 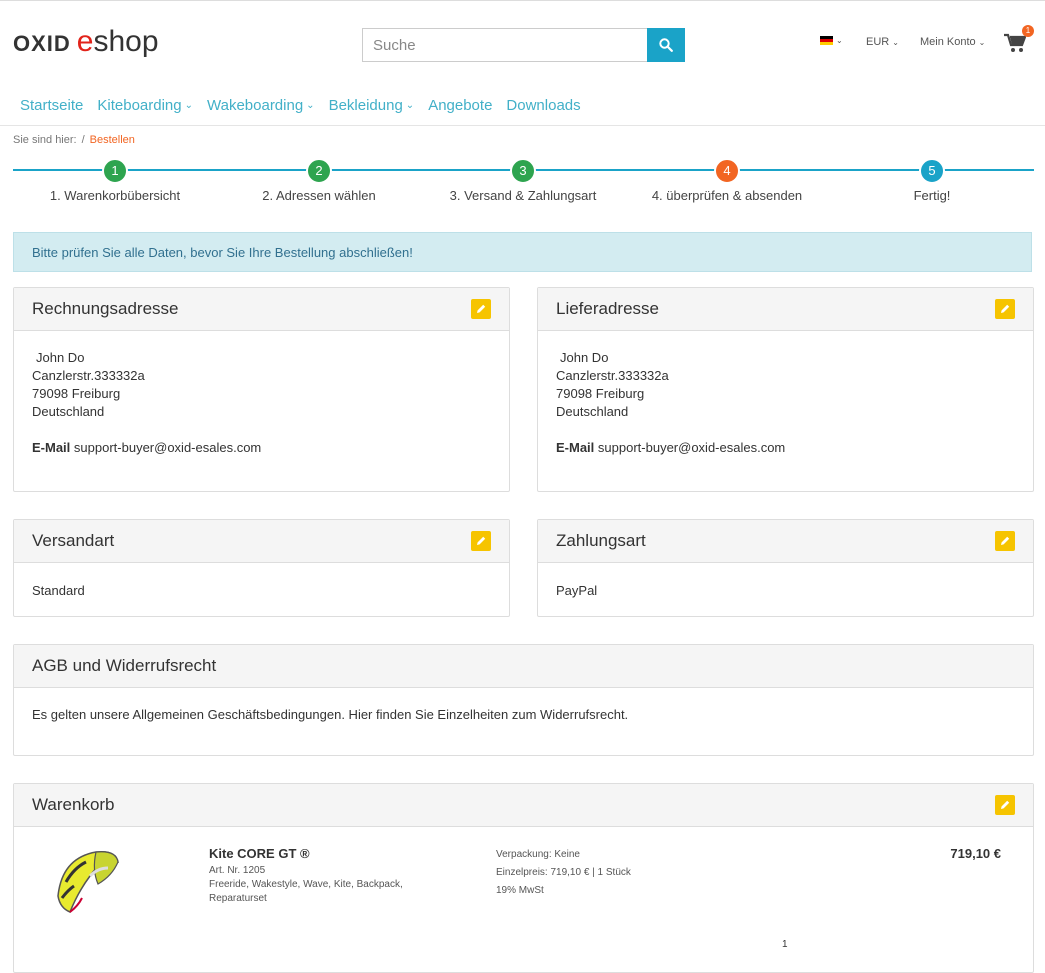 What do you see at coordinates (523, 171) in the screenshot?
I see `step-number: 3` at bounding box center [523, 171].